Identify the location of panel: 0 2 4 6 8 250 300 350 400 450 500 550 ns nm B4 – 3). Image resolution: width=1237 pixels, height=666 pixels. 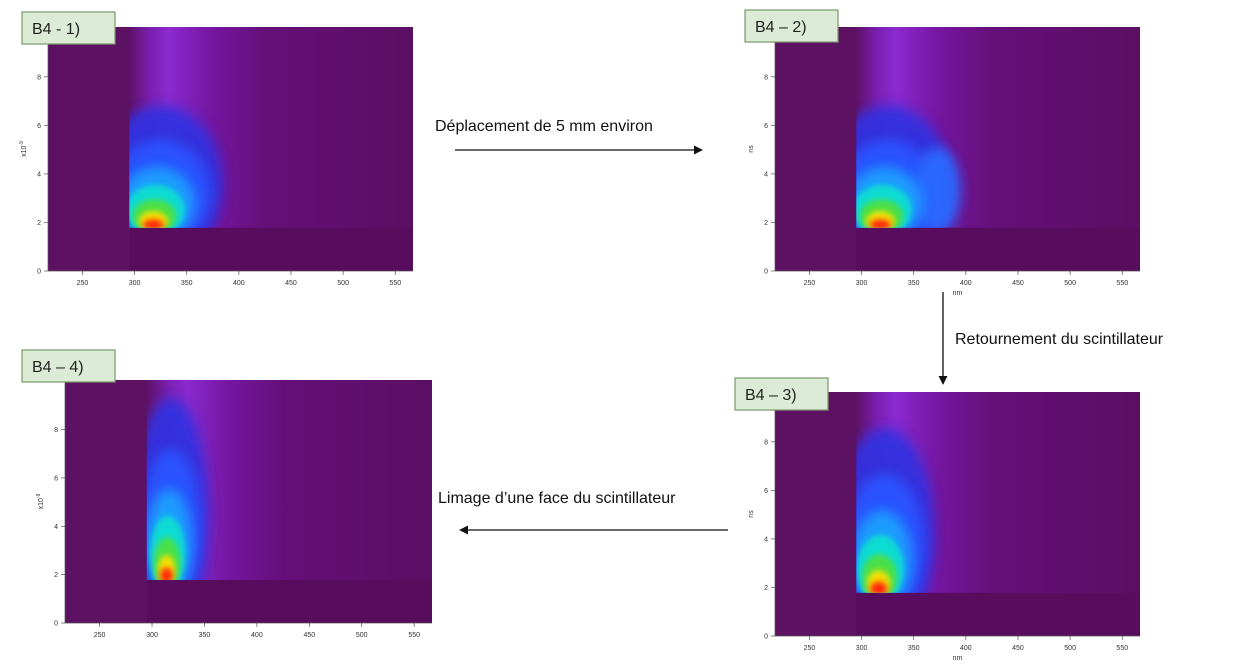
(937, 519).